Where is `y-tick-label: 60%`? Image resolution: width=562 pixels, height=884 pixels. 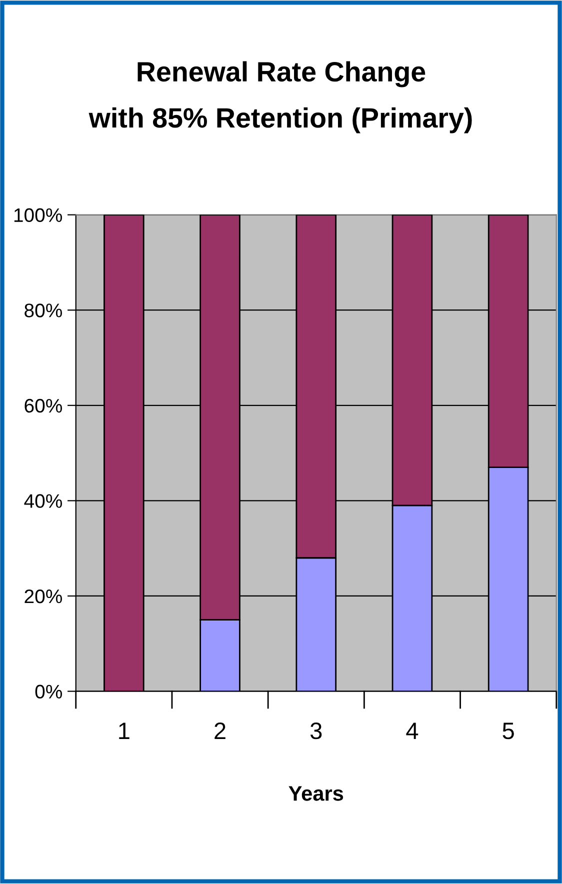 y-tick-label: 60% is located at coordinates (43, 405).